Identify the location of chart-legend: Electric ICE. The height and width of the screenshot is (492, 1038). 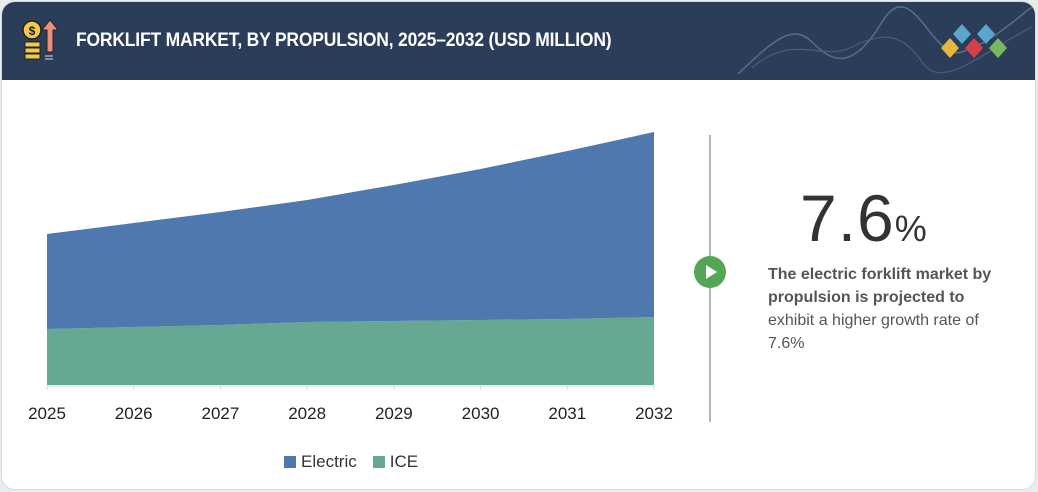
(351, 462).